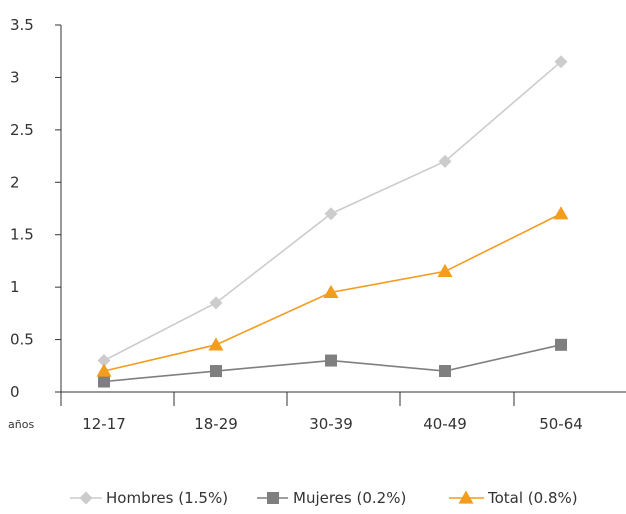 Image resolution: width=626 pixels, height=514 pixels. I want to click on x-tick-label: 30-39, so click(331, 424).